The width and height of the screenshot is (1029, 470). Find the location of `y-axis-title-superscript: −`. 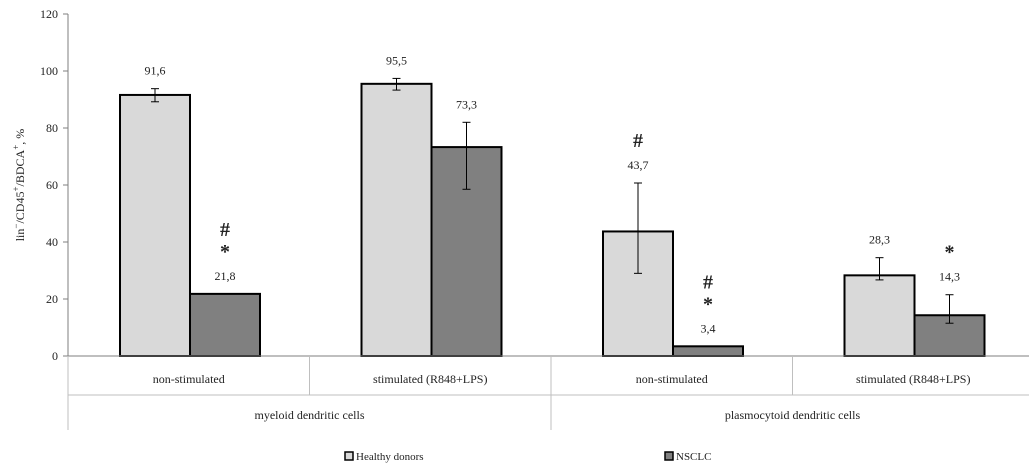

y-axis-title-superscript: − is located at coordinates (16, 226).